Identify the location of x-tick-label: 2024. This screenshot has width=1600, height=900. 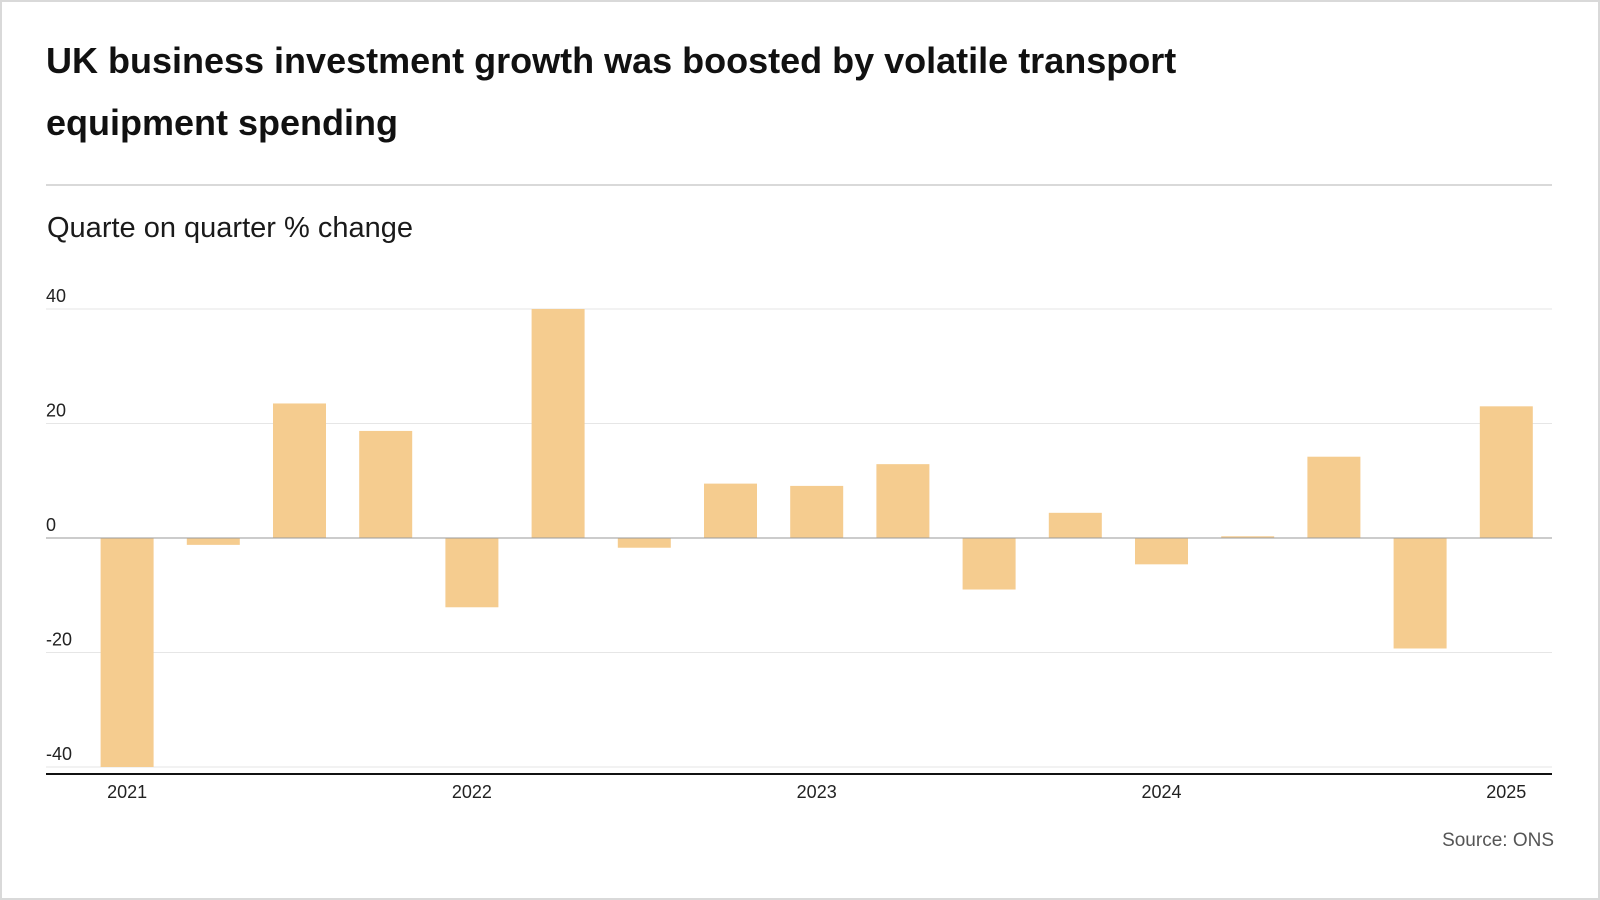
(1161, 792).